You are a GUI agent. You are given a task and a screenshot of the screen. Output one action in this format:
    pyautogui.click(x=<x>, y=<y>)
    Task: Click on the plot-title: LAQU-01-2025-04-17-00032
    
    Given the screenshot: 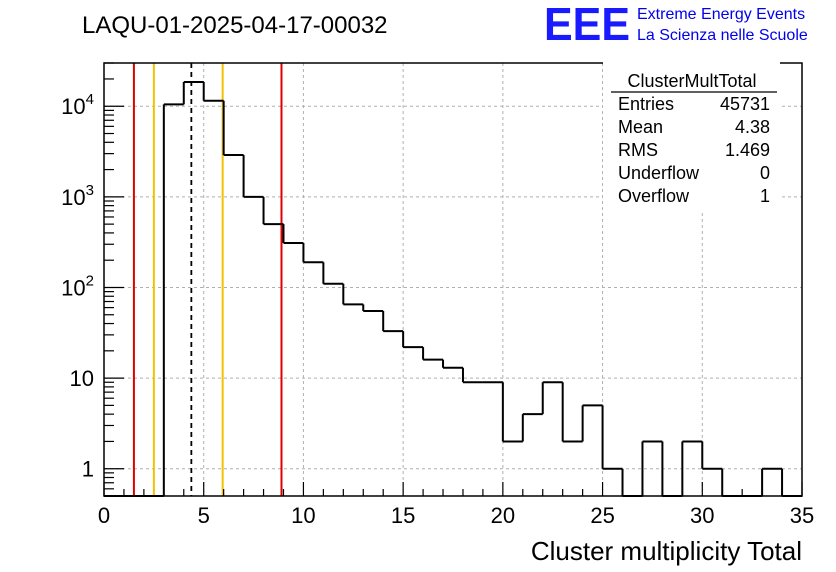 What is the action you would take?
    pyautogui.click(x=235, y=25)
    